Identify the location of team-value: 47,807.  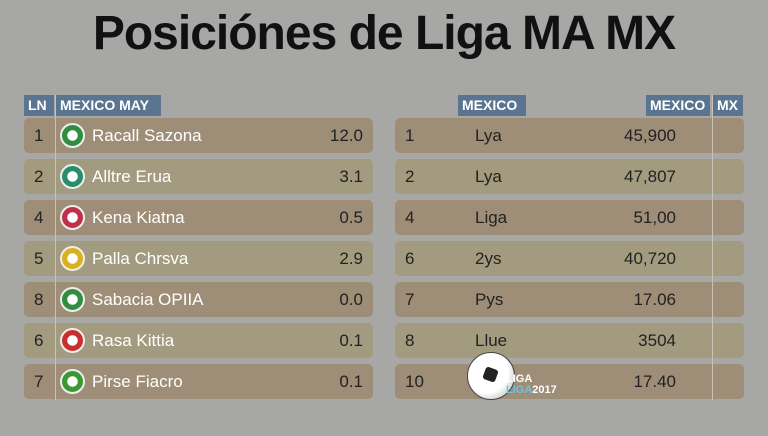
(650, 176).